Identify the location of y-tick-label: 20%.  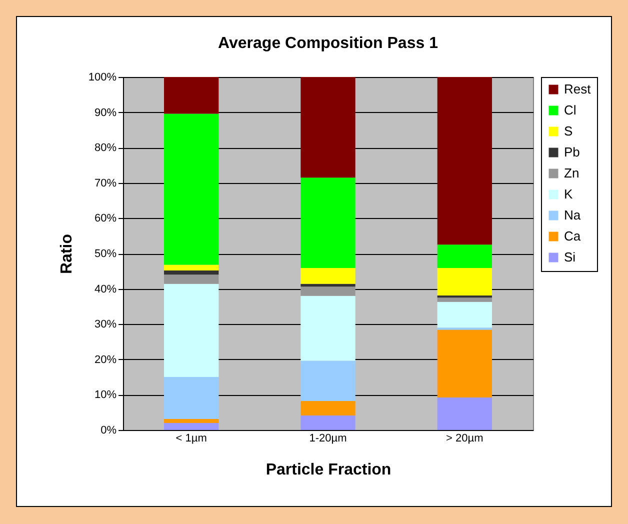
(105, 360).